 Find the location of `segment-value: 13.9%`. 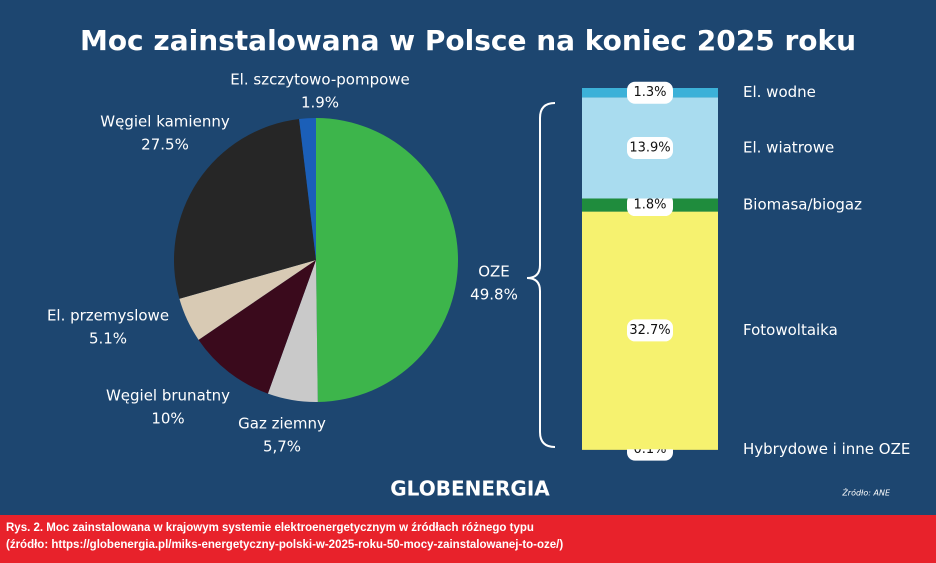

segment-value: 13.9% is located at coordinates (649, 147).